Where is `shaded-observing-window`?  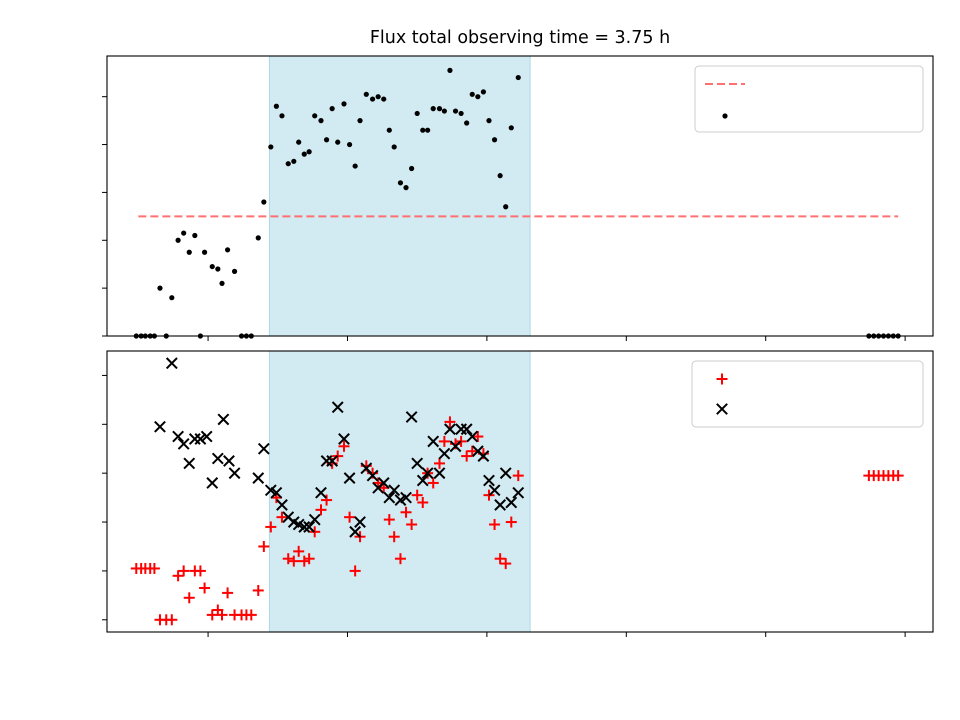 shaded-observing-window is located at coordinates (399, 196).